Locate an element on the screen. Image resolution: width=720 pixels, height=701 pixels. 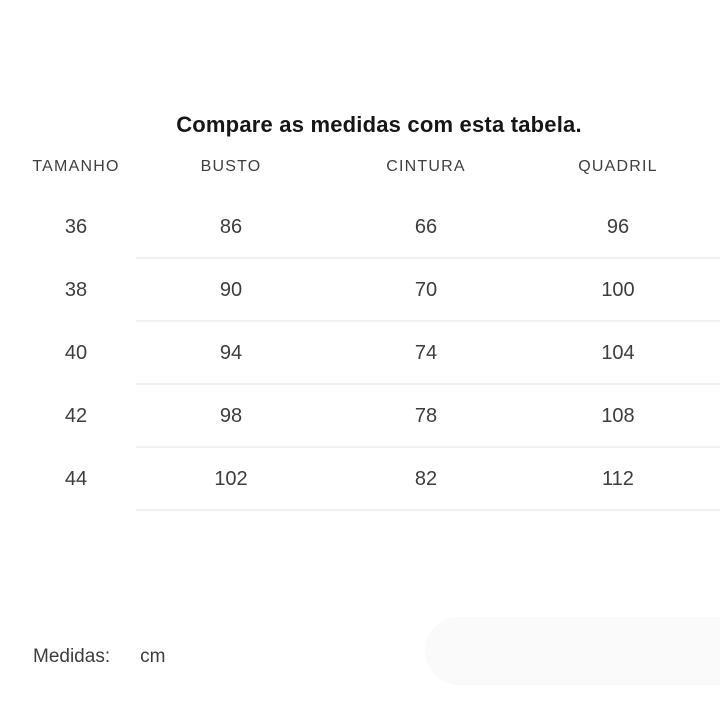
cell-hip: 100 is located at coordinates (618, 290).